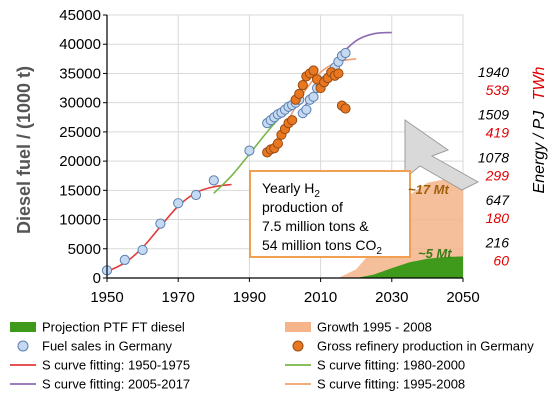 The width and height of the screenshot is (550, 403). I want to click on x-tick-label: 2030, so click(391, 297).